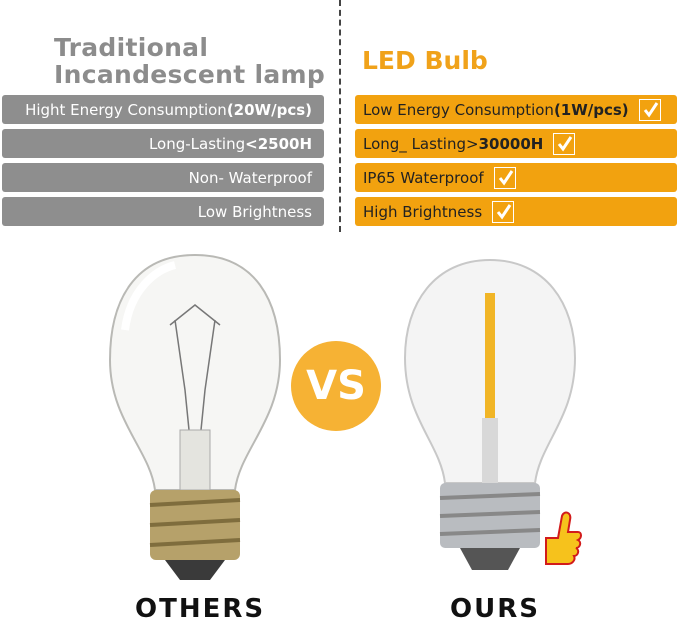 This screenshot has width=679, height=624. What do you see at coordinates (163, 211) in the screenshot?
I see `left-feature-row: Low Brightness` at bounding box center [163, 211].